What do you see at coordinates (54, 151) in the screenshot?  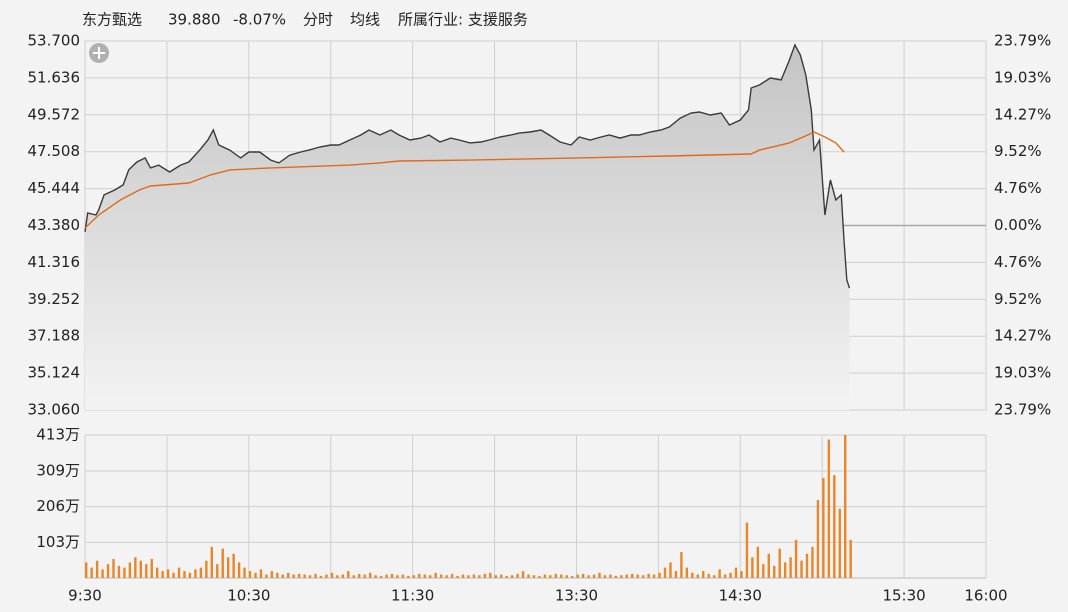 I see `y-tick-label: 47.508` at bounding box center [54, 151].